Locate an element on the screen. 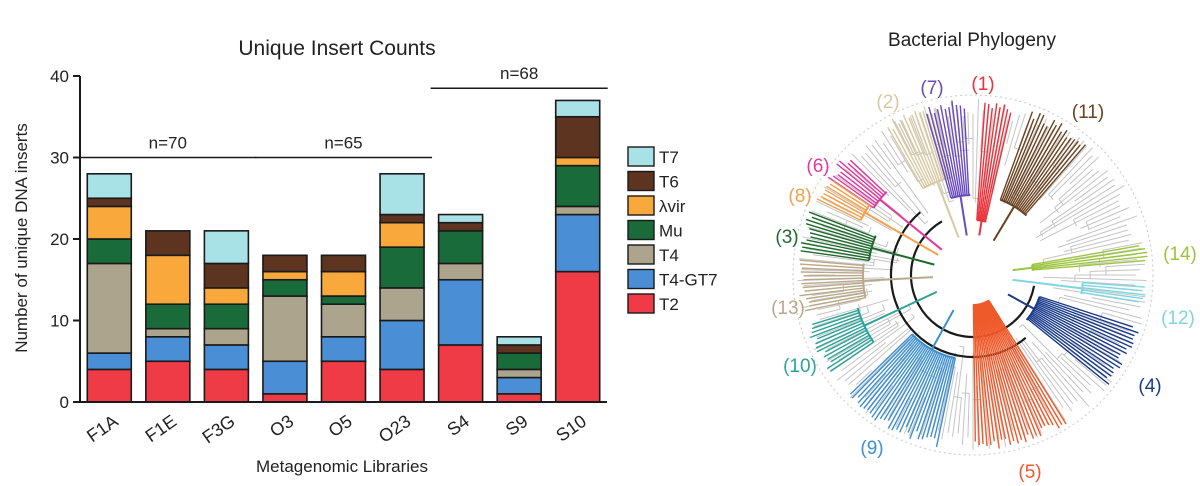  clade-leaf-(2) is located at coordinates (909, 152).